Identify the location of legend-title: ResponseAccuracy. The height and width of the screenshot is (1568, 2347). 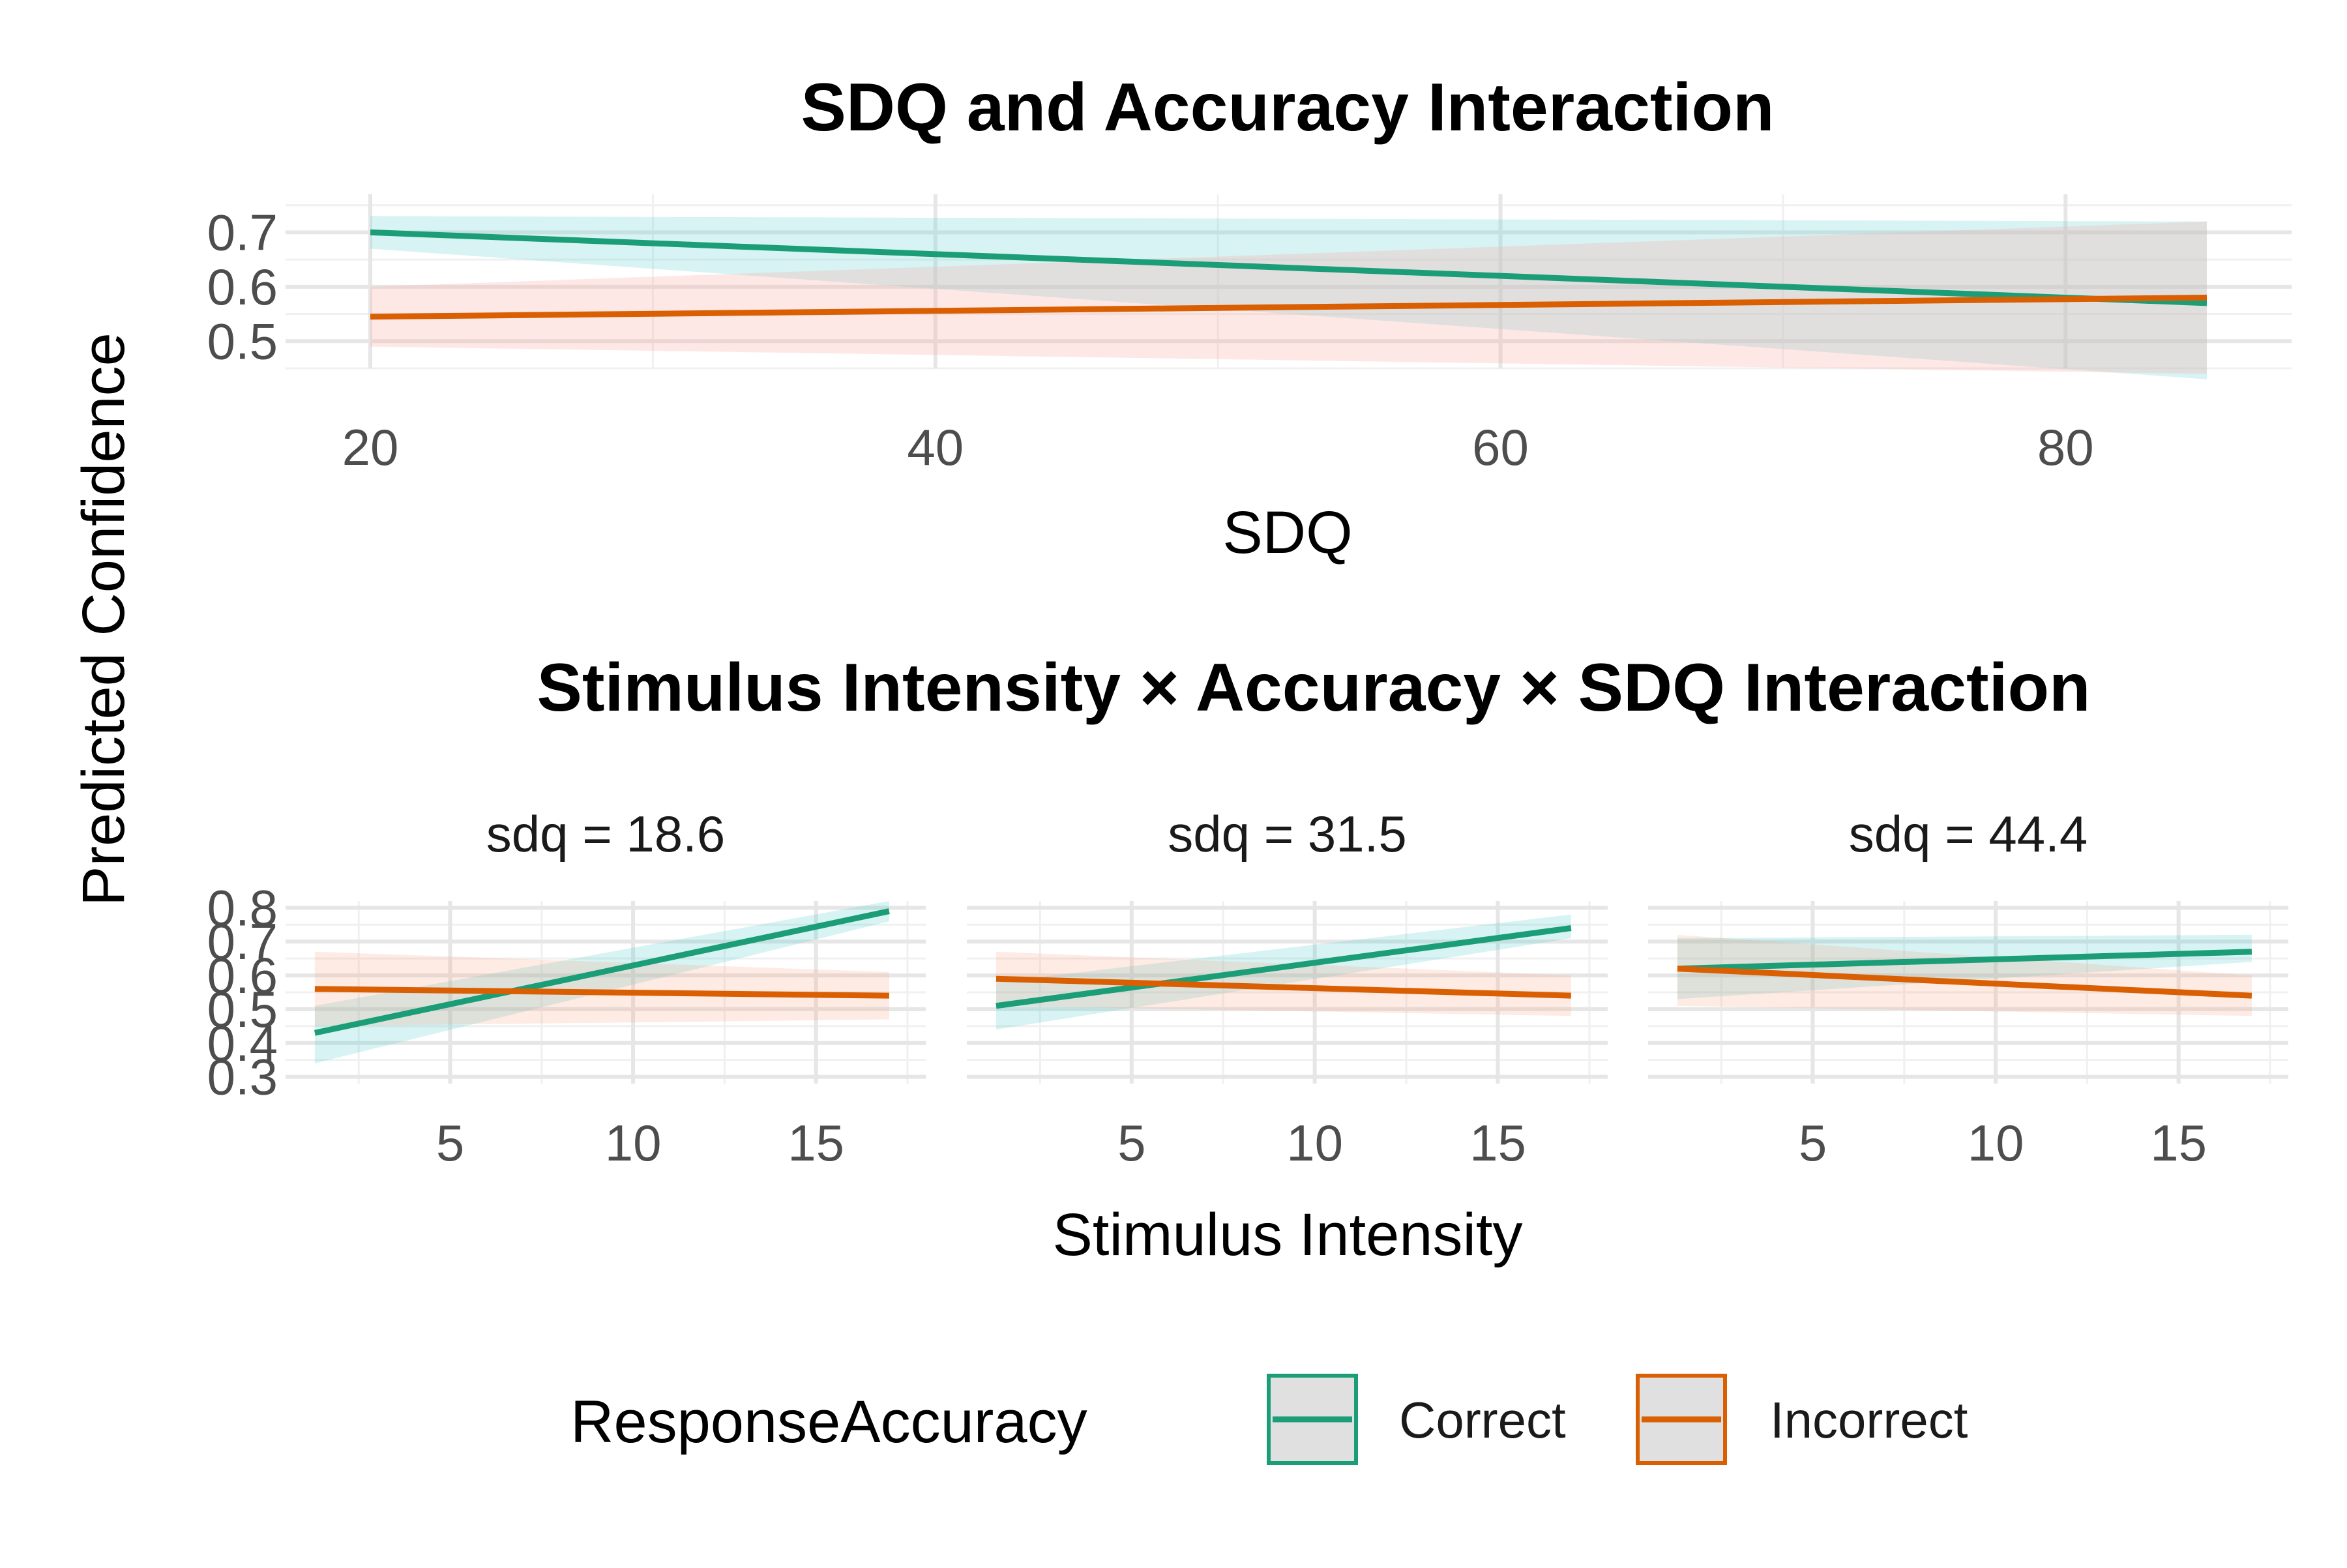
(828, 1422).